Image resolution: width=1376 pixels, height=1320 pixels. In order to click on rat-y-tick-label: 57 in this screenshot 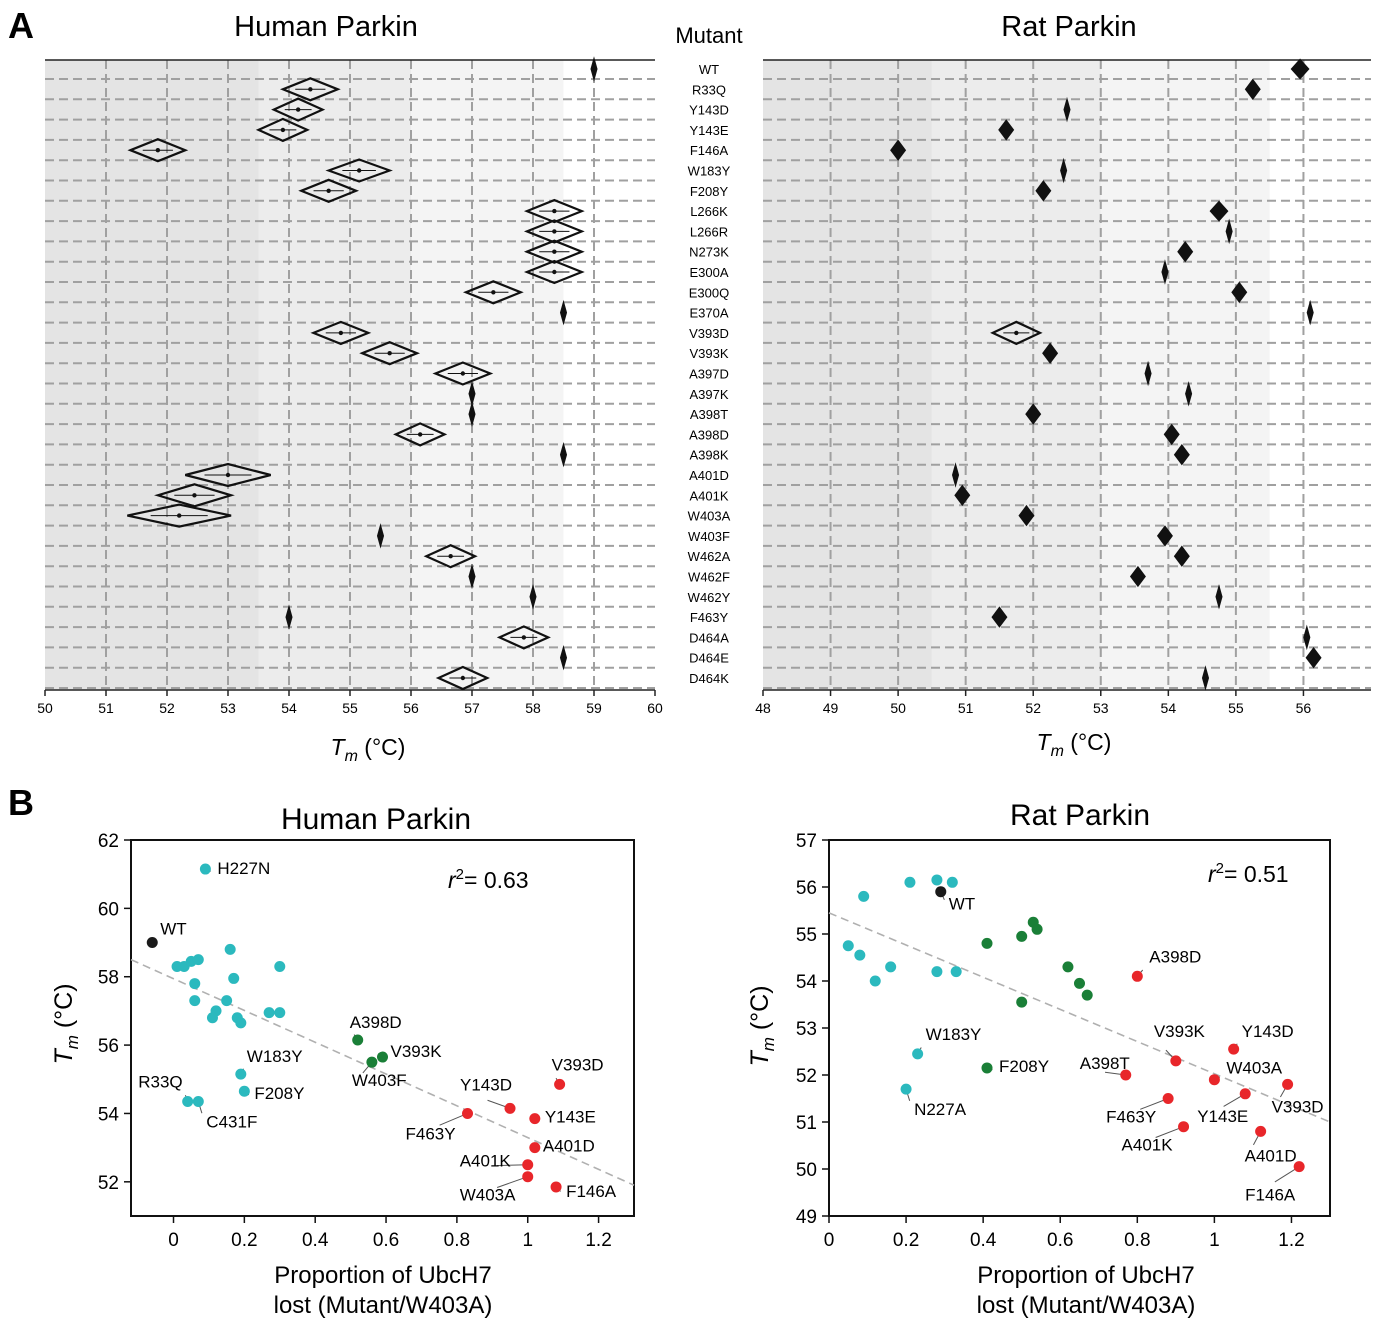, I will do `click(806, 841)`.